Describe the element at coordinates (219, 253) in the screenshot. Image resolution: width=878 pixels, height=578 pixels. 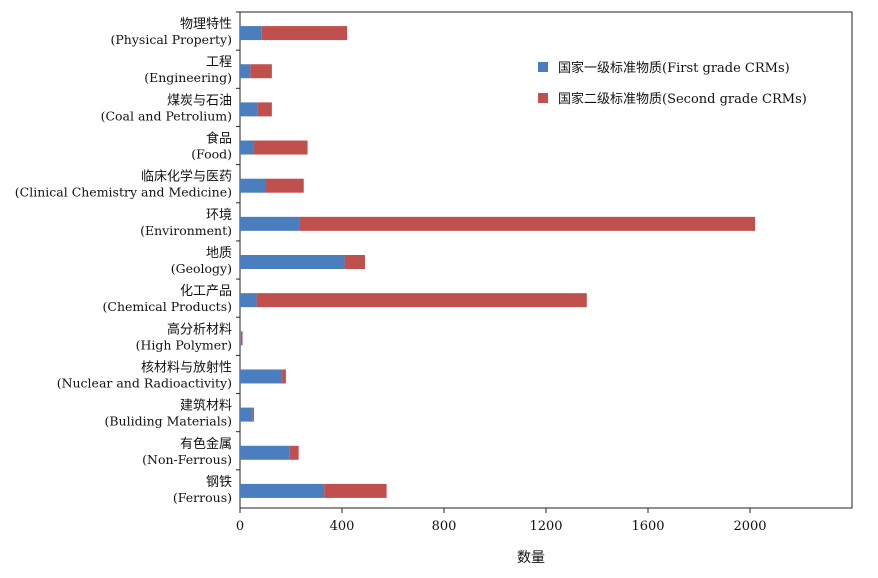
I see `category-label-cn-6: 地质` at that location.